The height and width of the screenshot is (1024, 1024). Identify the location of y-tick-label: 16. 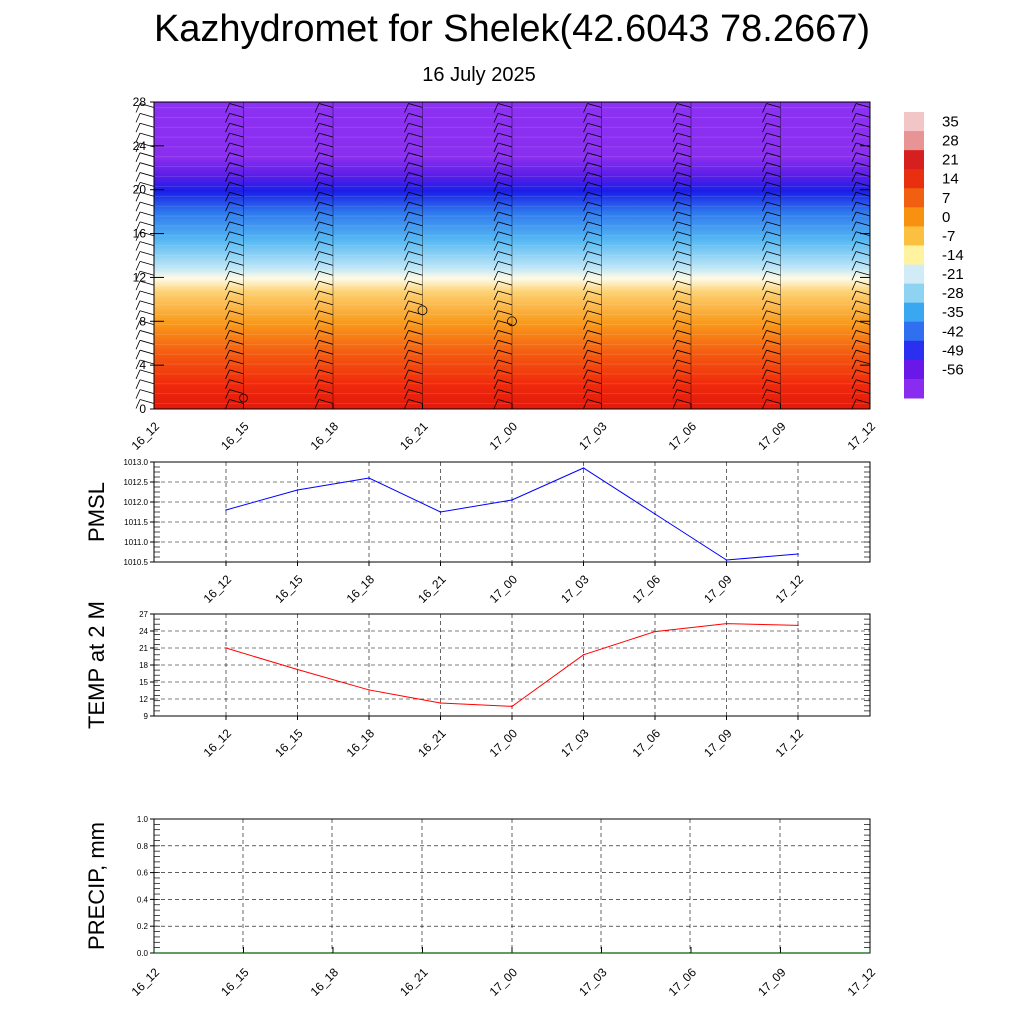
(140, 234).